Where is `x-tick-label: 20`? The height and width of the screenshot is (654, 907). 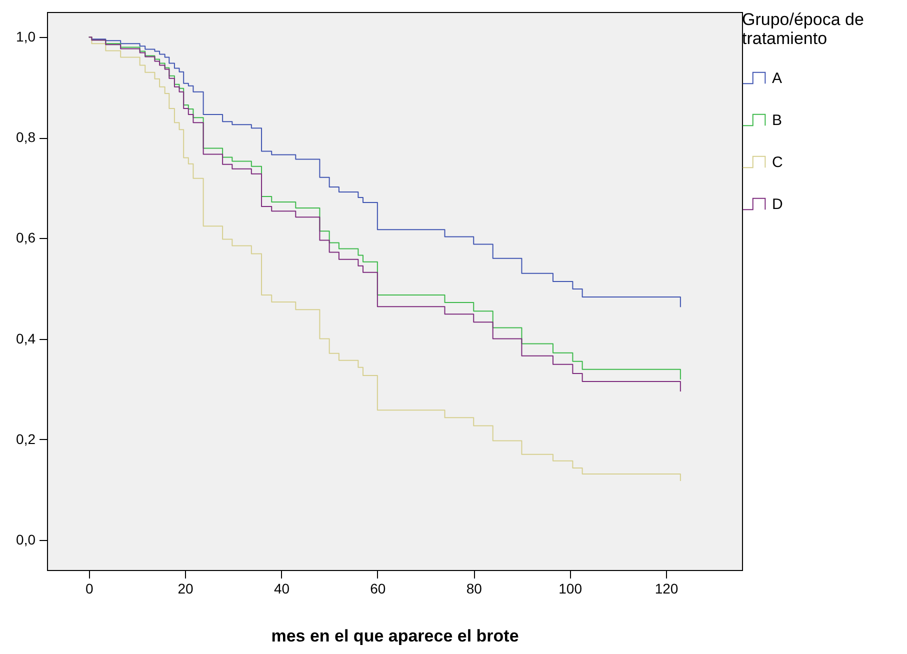 x-tick-label: 20 is located at coordinates (186, 588).